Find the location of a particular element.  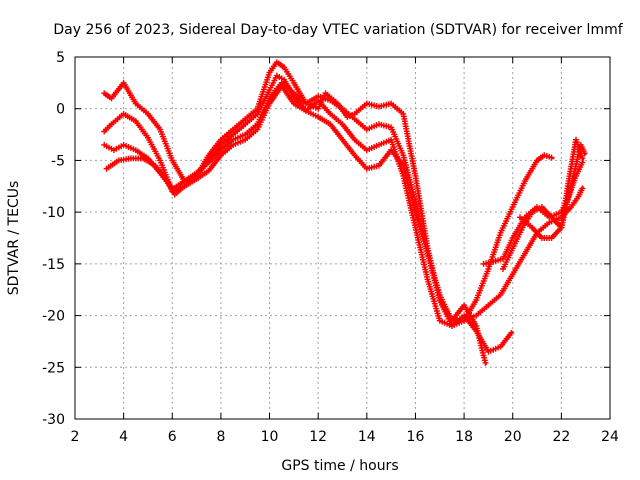

x-tick-label: 18 is located at coordinates (464, 437).